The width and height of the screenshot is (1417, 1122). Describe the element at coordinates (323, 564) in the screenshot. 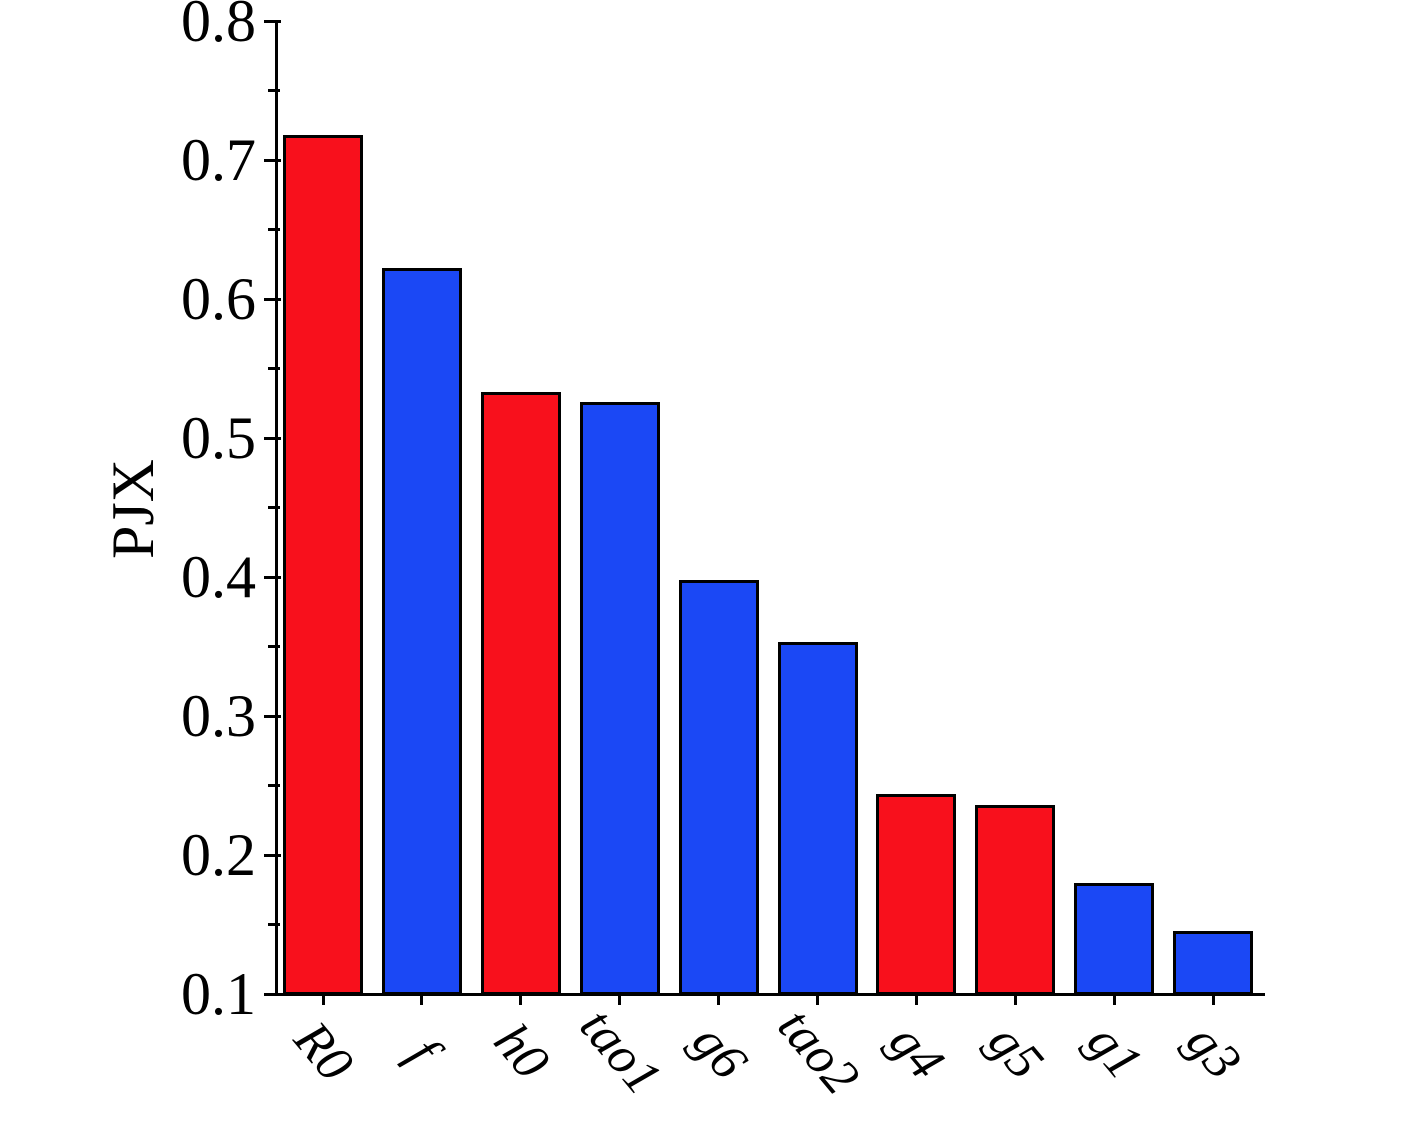

I see `bar-R0` at that location.